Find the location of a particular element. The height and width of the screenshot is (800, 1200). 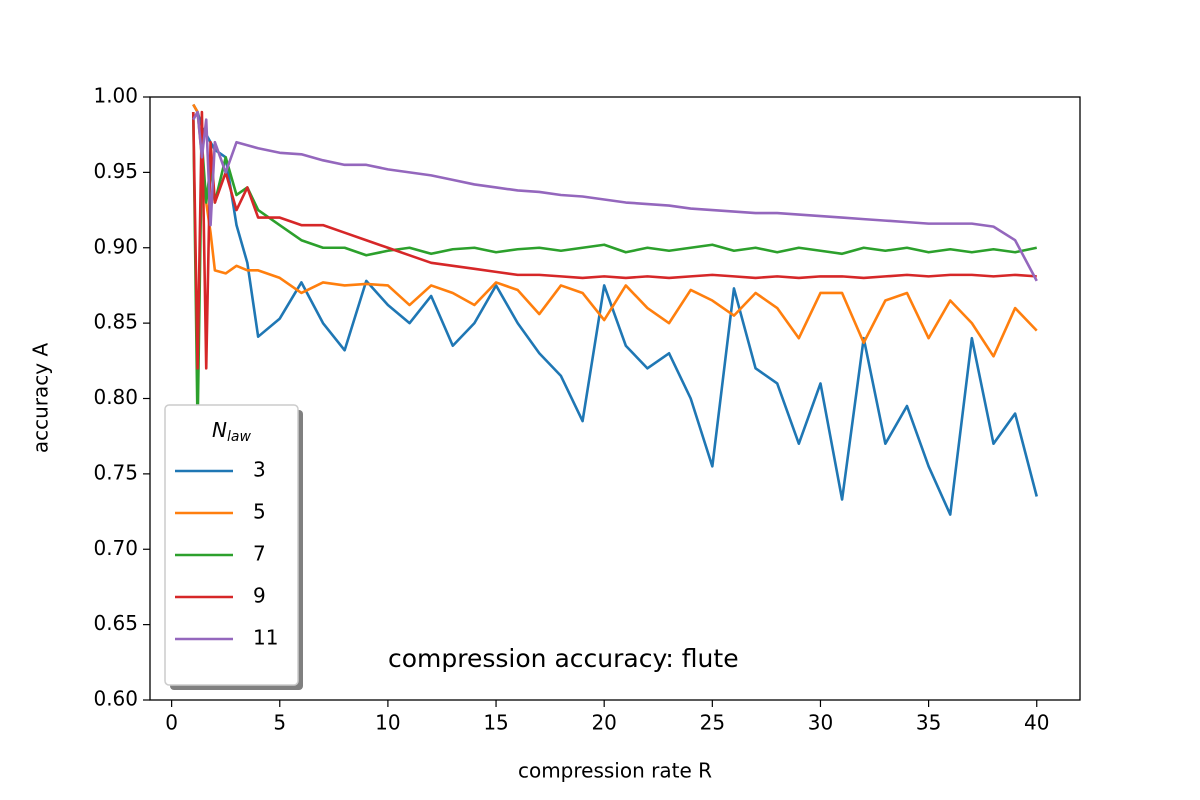

legend-label: 5 is located at coordinates (259, 512).